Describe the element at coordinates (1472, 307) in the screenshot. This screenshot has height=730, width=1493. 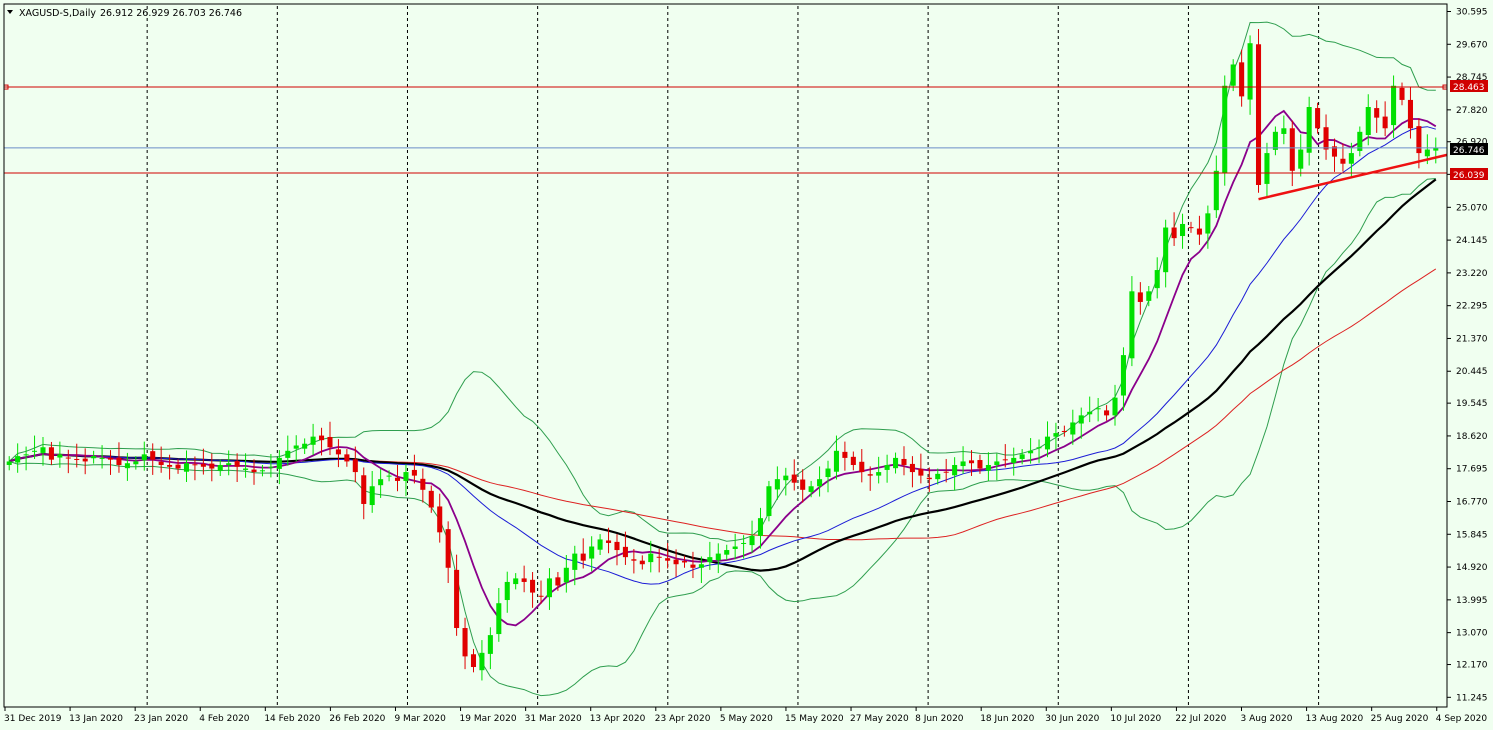
I see `y-tick-label: 22.295` at that location.